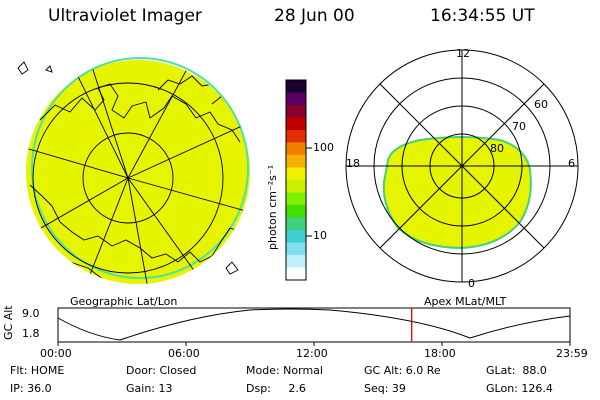  I want to click on colorbar-frame, so click(296, 180).